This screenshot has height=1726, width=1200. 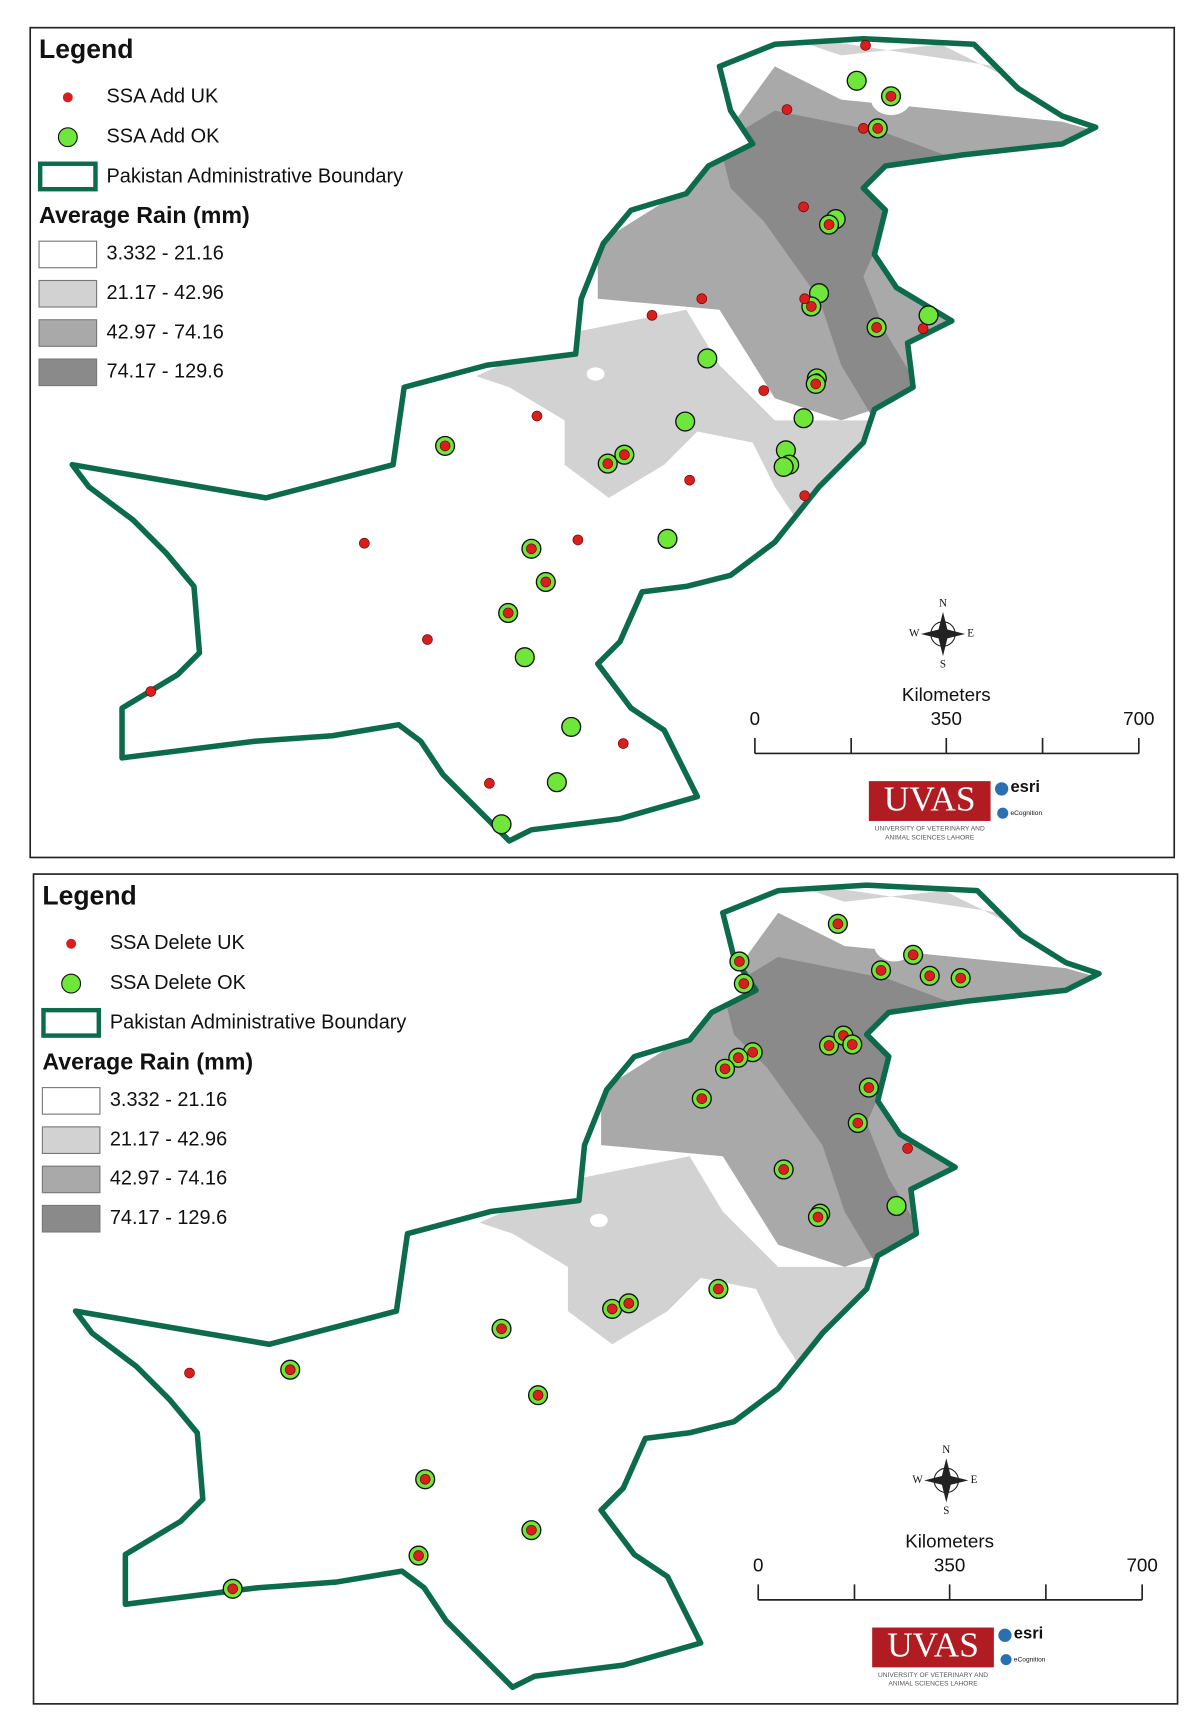 I want to click on logo-university: UNIVERSITY OF VETERINARY AND, so click(x=933, y=1675).